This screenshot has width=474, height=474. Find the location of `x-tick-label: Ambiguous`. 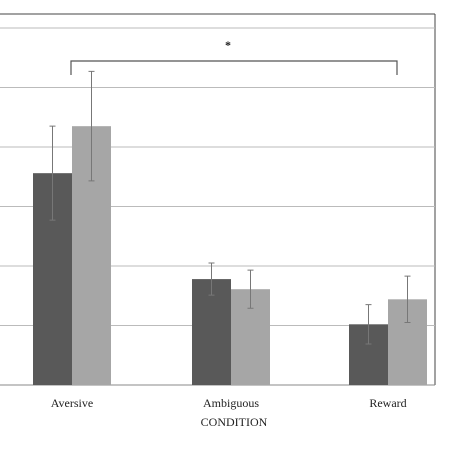

x-tick-label: Ambiguous is located at coordinates (231, 403).